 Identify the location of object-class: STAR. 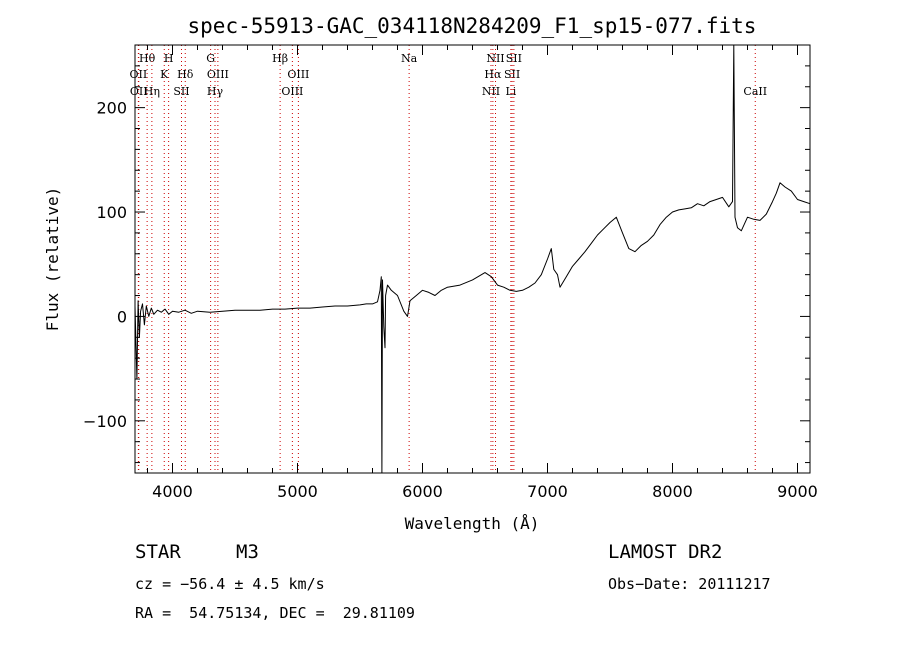
(158, 552).